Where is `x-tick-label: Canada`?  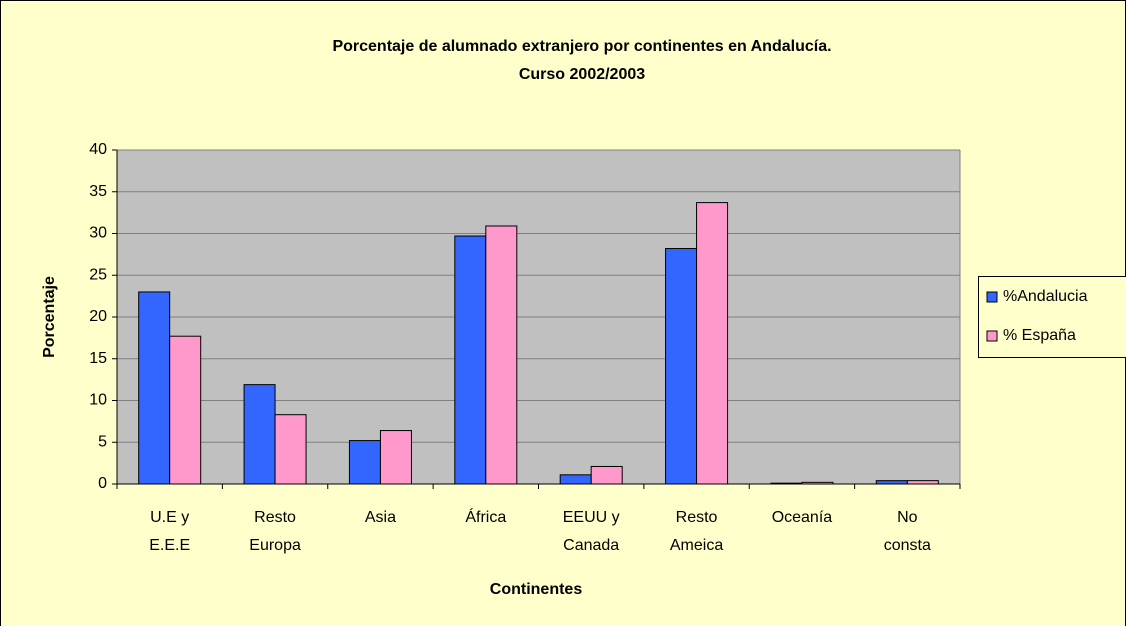
x-tick-label: Canada is located at coordinates (591, 545).